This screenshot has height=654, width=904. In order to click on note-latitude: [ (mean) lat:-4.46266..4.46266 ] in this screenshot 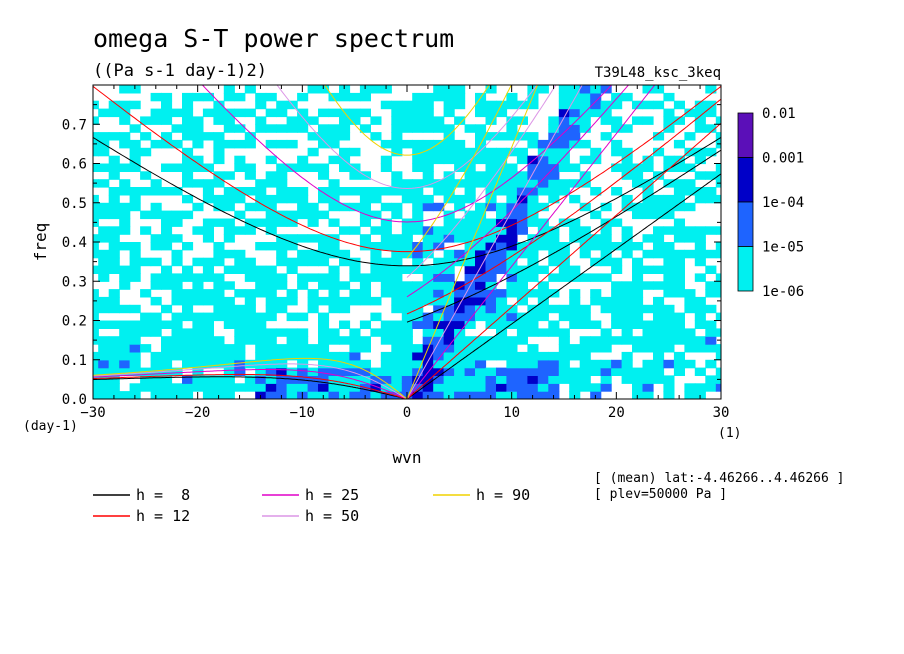, I will do `click(719, 478)`.